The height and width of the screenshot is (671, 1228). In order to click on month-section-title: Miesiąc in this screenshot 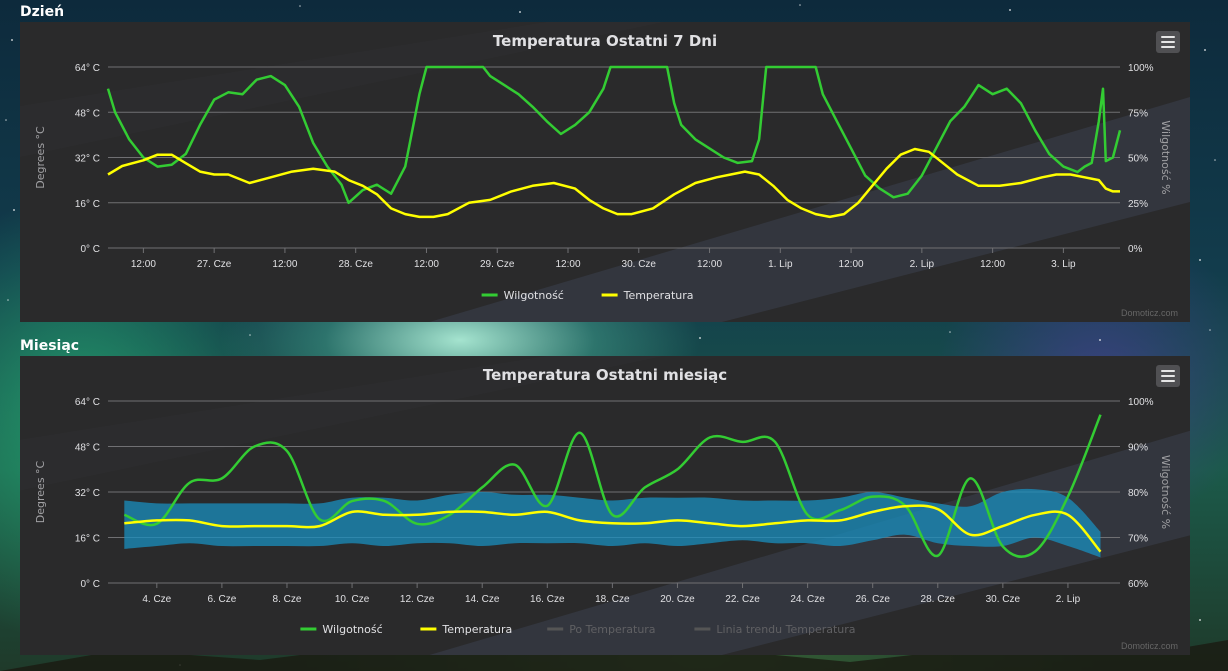, I will do `click(50, 346)`.